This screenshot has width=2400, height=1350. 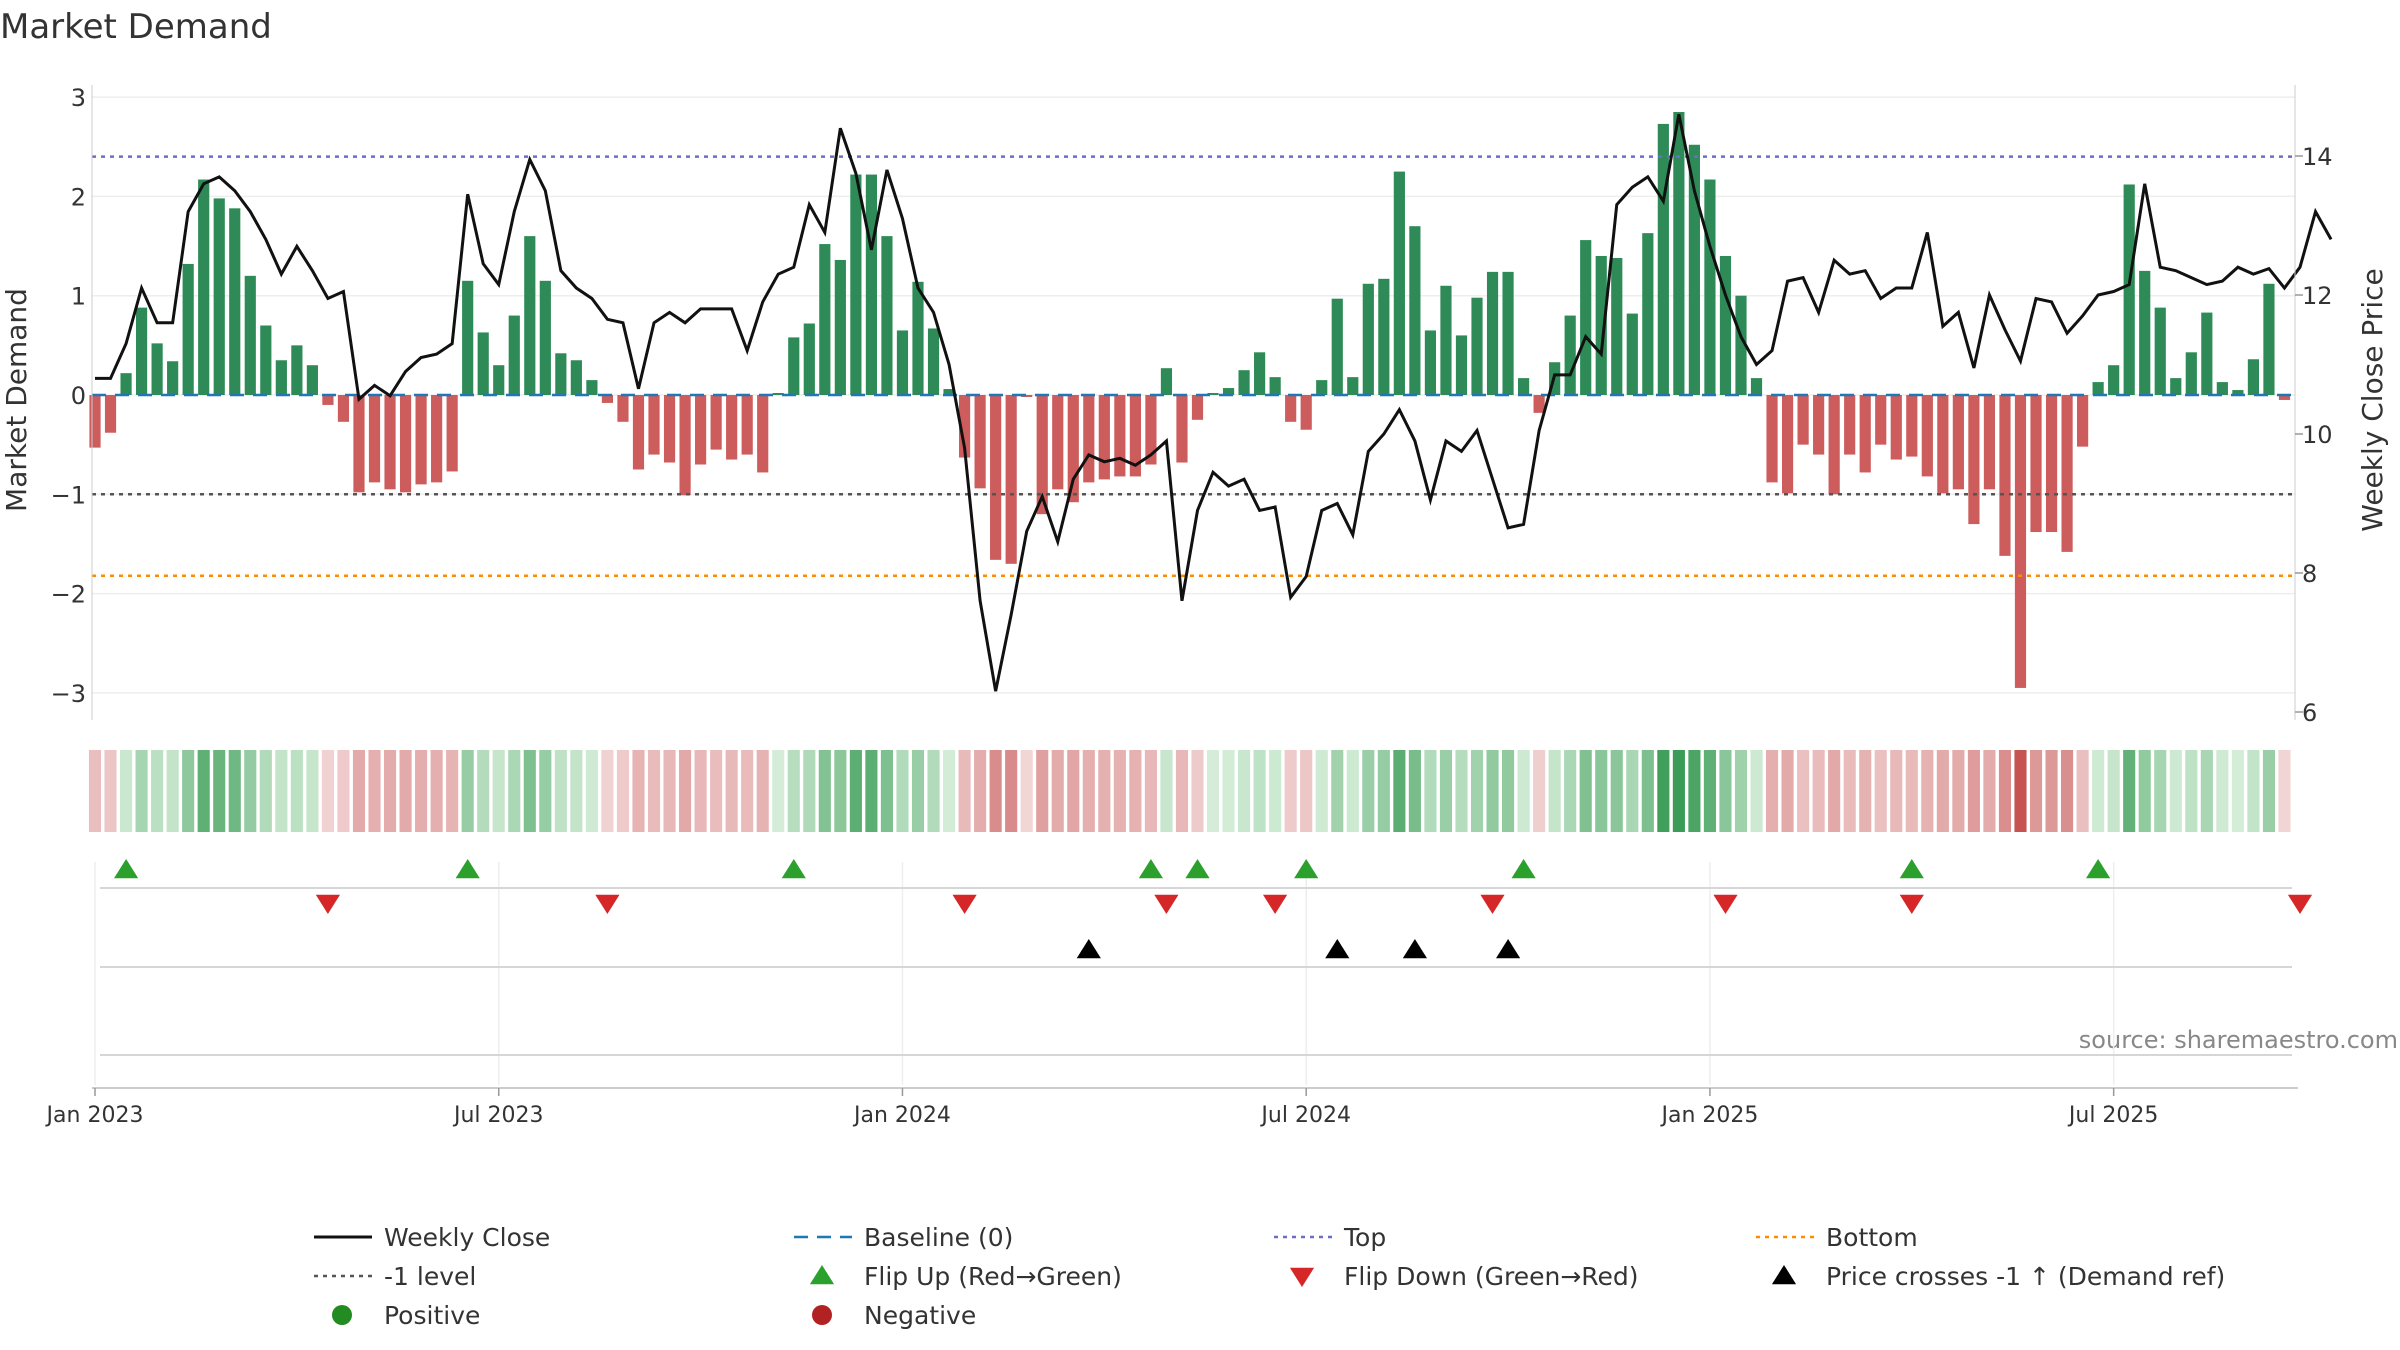 I want to click on y2-tick-label: 8, so click(x=2309, y=574).